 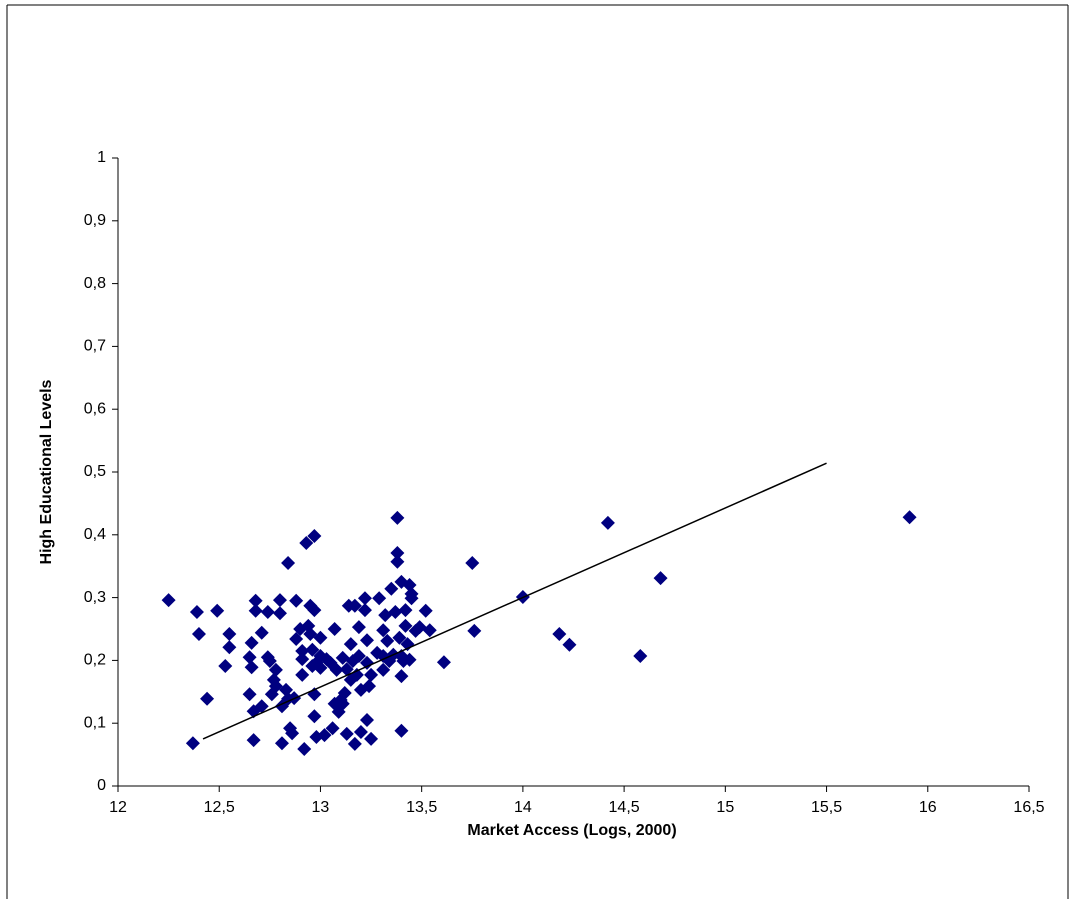 What do you see at coordinates (725, 807) in the screenshot?
I see `x-tick-label: 15` at bounding box center [725, 807].